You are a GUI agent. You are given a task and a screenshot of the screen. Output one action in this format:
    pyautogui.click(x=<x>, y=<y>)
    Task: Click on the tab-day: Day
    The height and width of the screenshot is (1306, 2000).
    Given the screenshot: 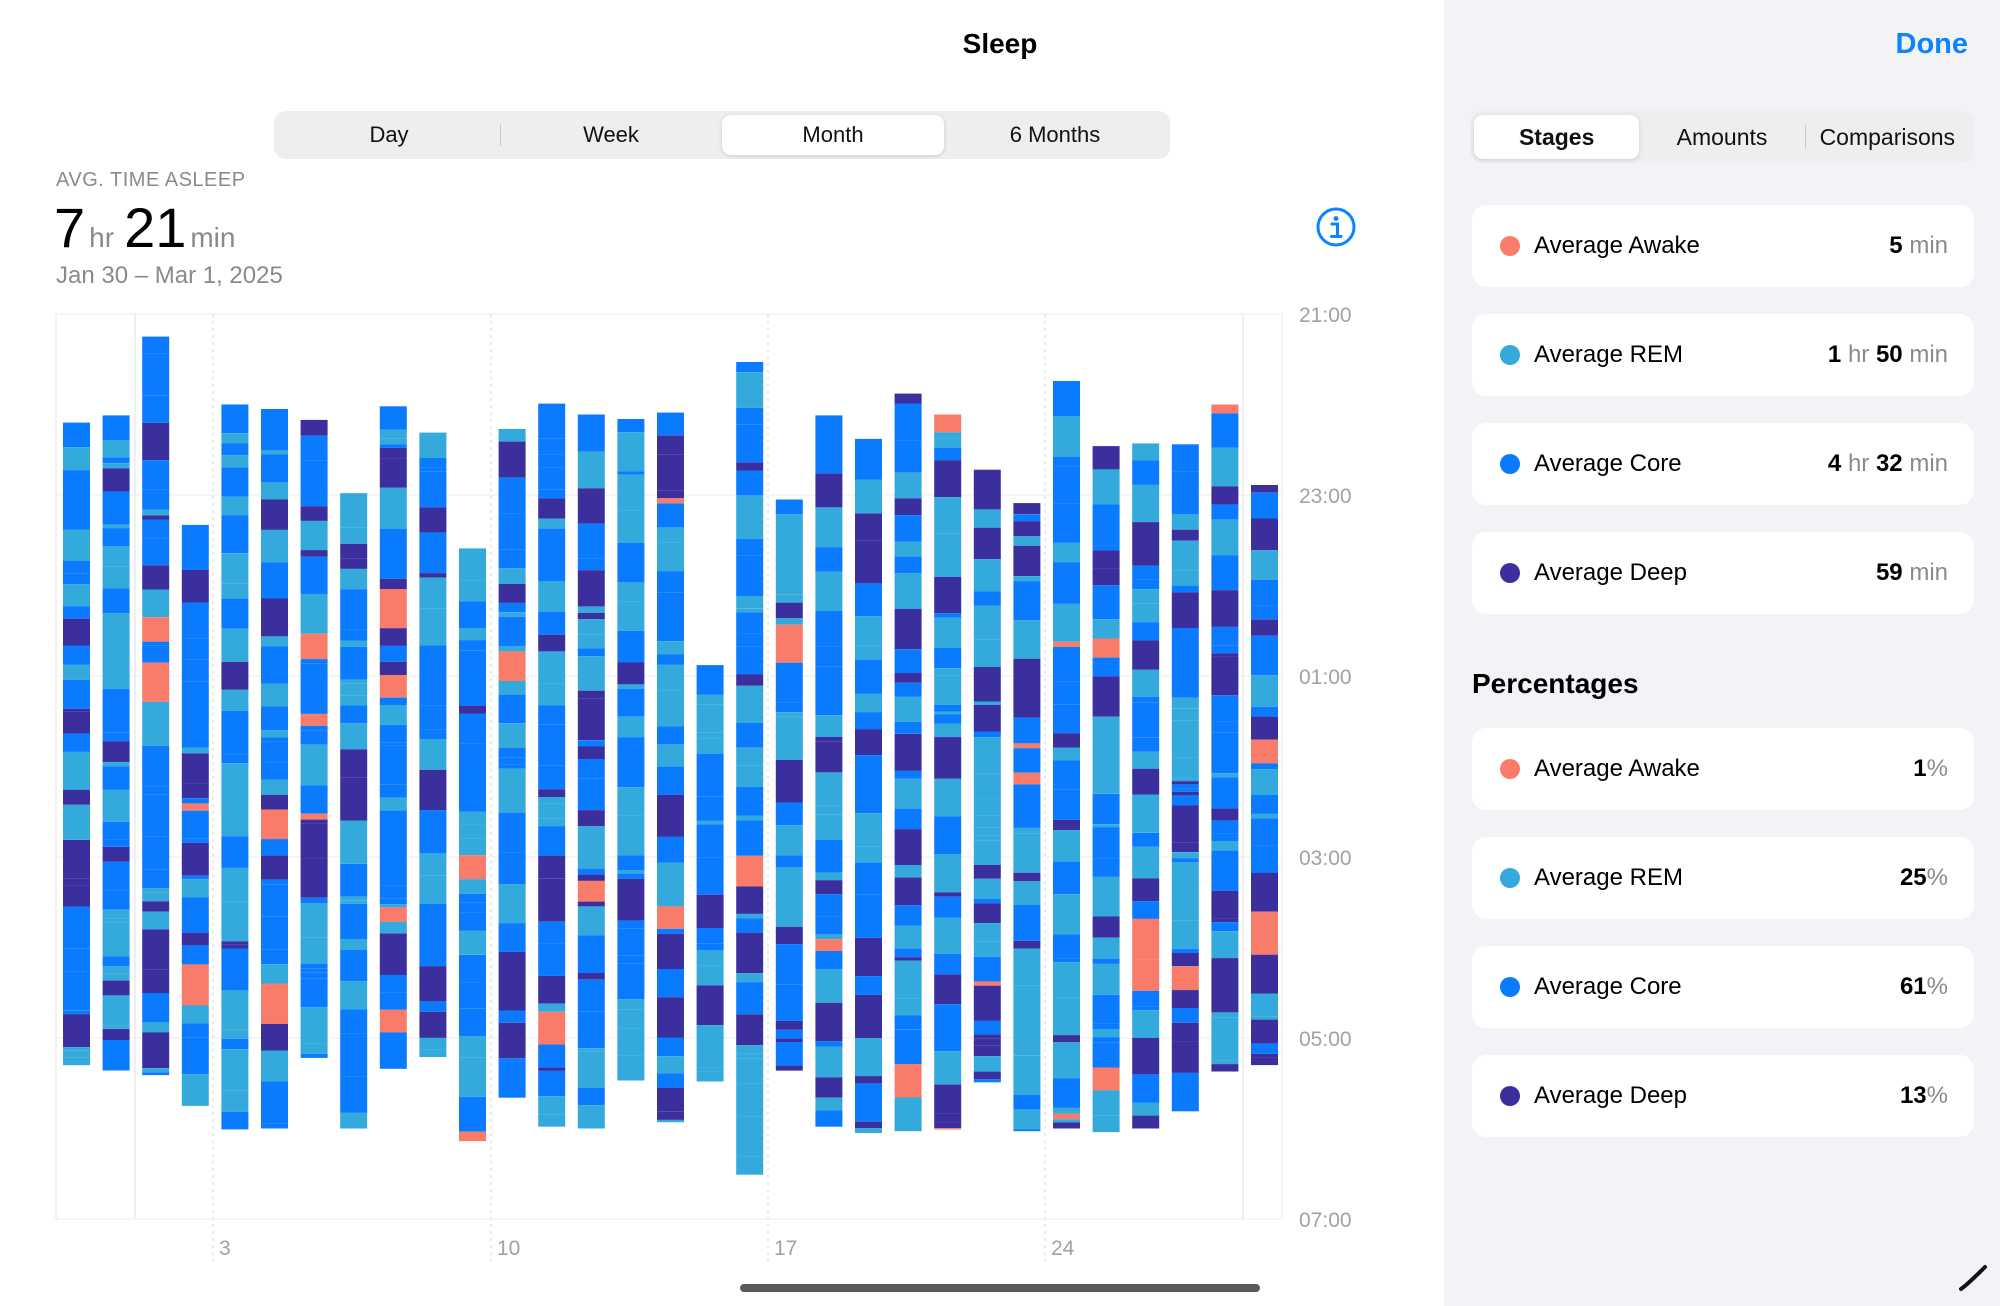 What is the action you would take?
    pyautogui.click(x=389, y=135)
    